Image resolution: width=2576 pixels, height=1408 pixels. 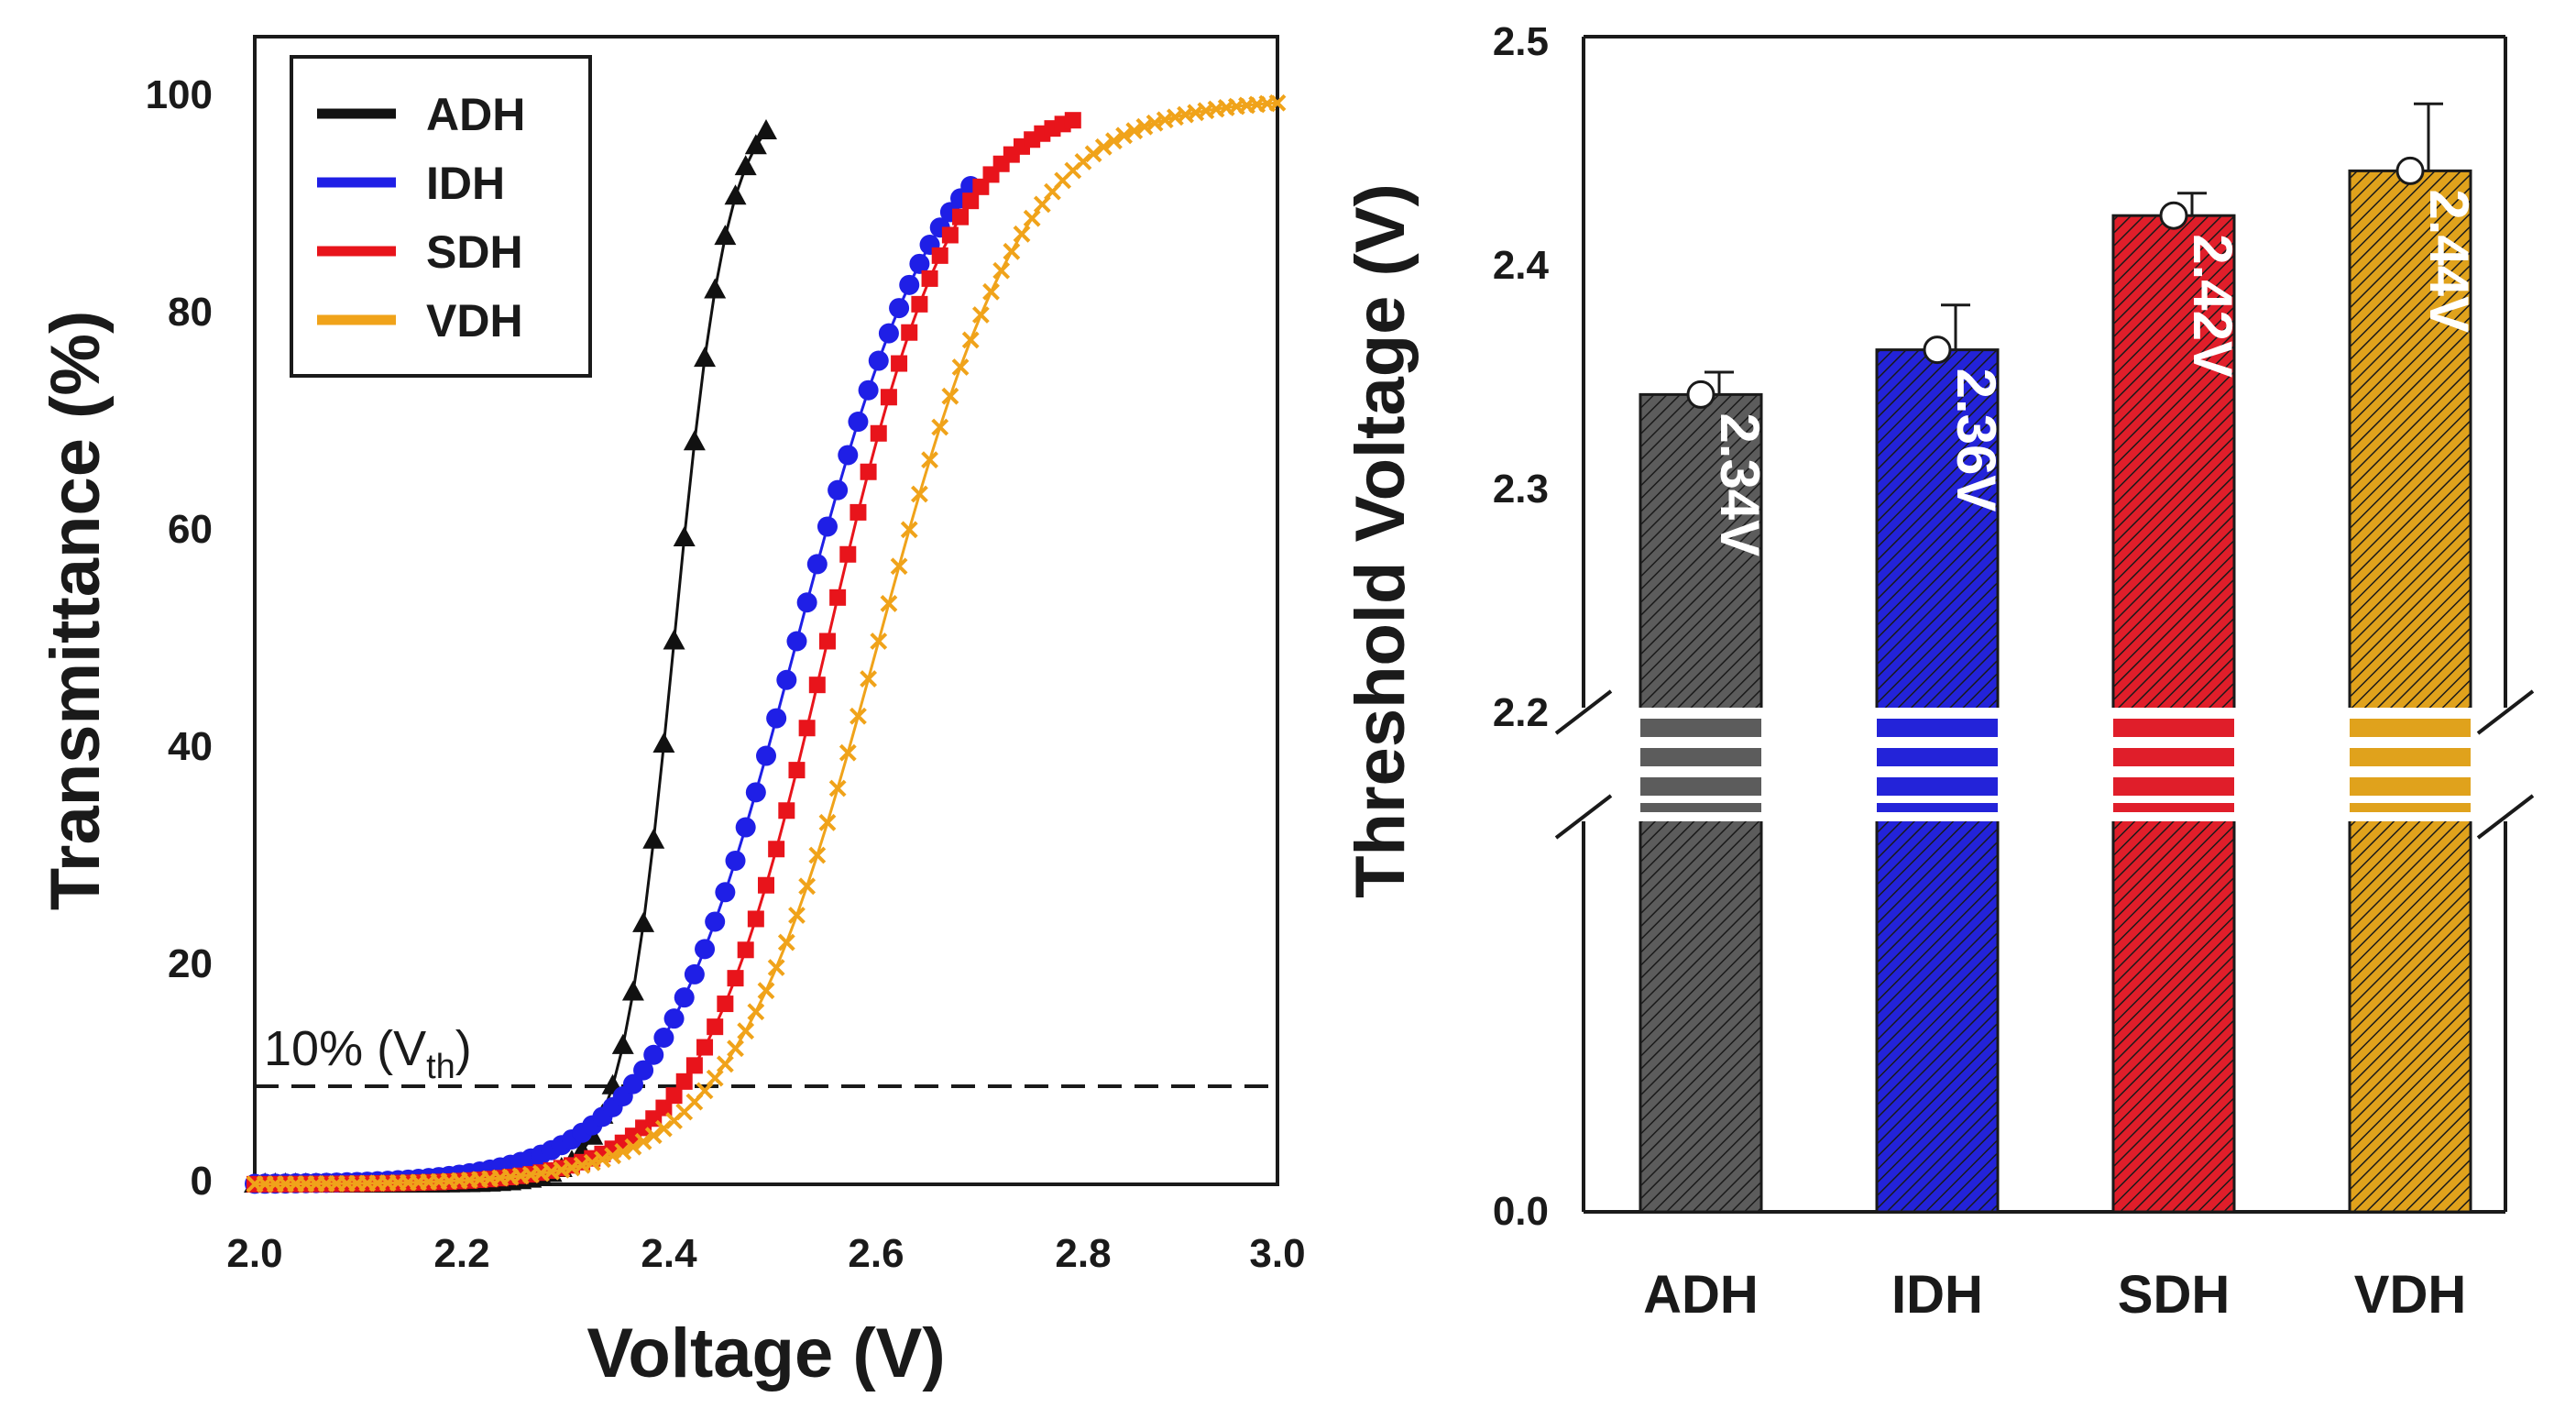 I want to click on category-label-sdh: SDH, so click(x=2174, y=1295).